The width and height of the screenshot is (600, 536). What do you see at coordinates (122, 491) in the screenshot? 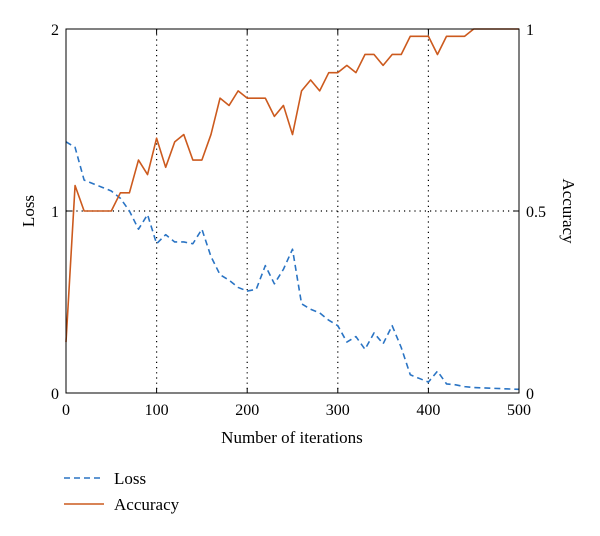
I see `legend: Loss Accuracy` at bounding box center [122, 491].